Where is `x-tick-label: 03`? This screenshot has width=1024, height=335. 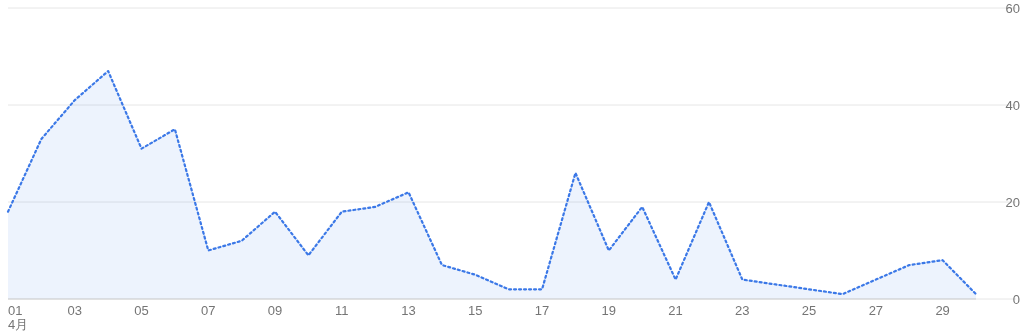 x-tick-label: 03 is located at coordinates (74, 310).